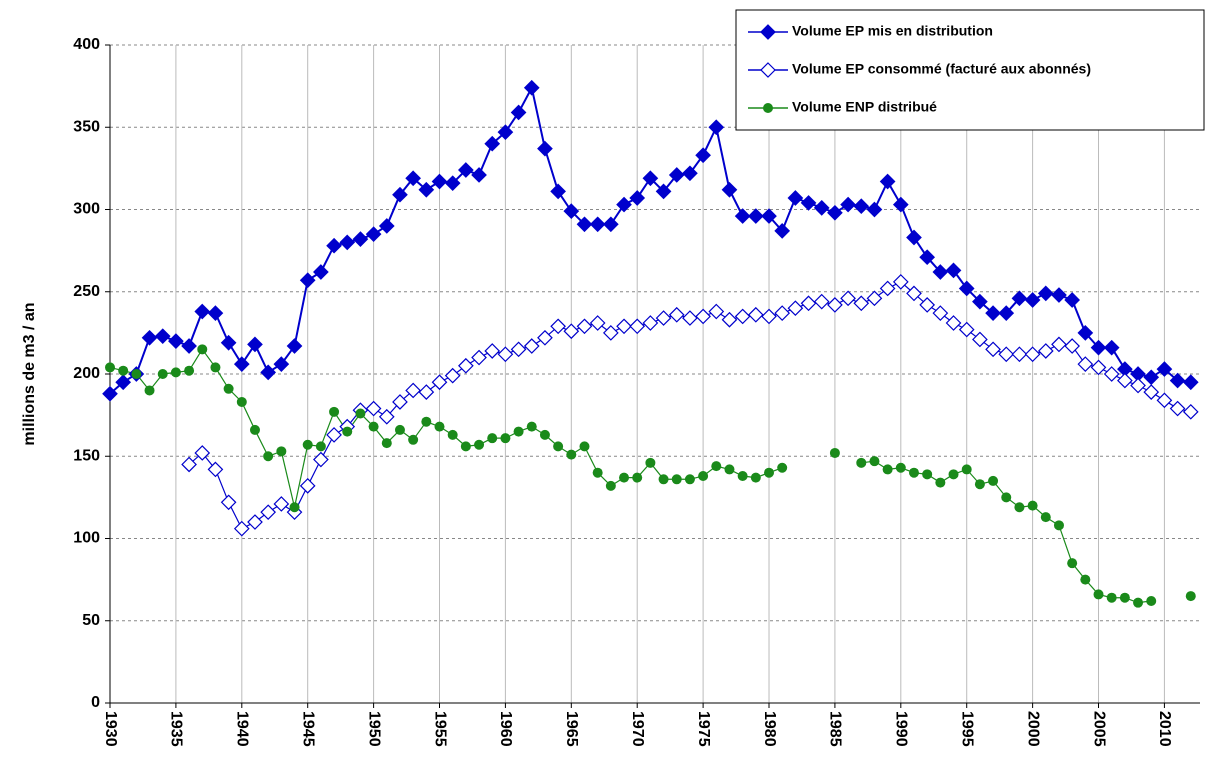  I want to click on y-tick-label: 250, so click(86, 291).